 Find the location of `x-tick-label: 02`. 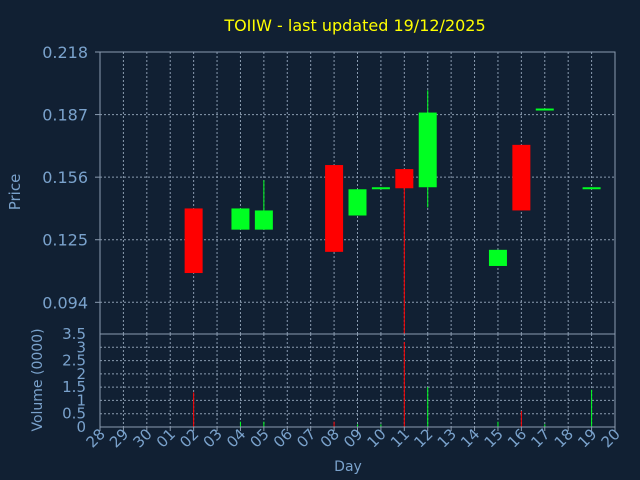

x-tick-label: 02 is located at coordinates (189, 438).